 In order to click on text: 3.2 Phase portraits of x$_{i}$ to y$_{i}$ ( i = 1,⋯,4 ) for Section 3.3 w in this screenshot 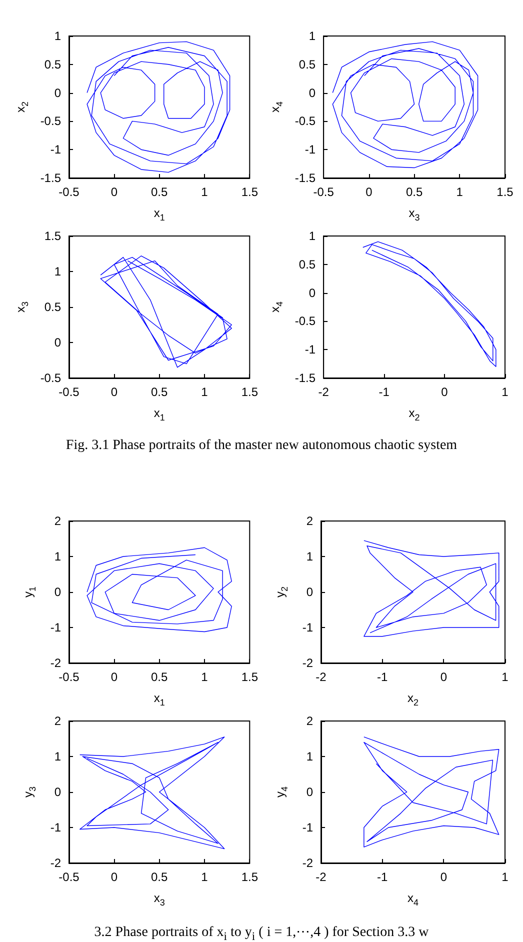, I will do `click(261, 933)`.